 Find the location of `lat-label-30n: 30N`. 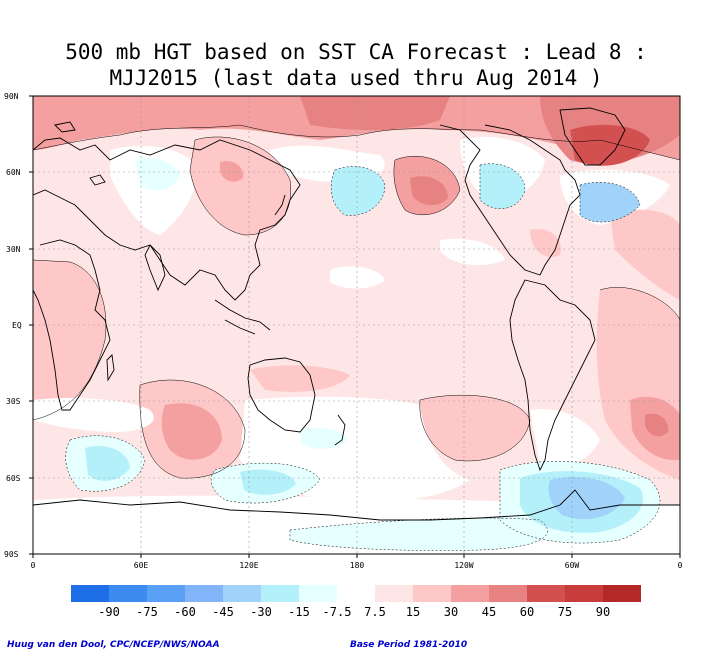

lat-label-30n: 30N is located at coordinates (13, 249).